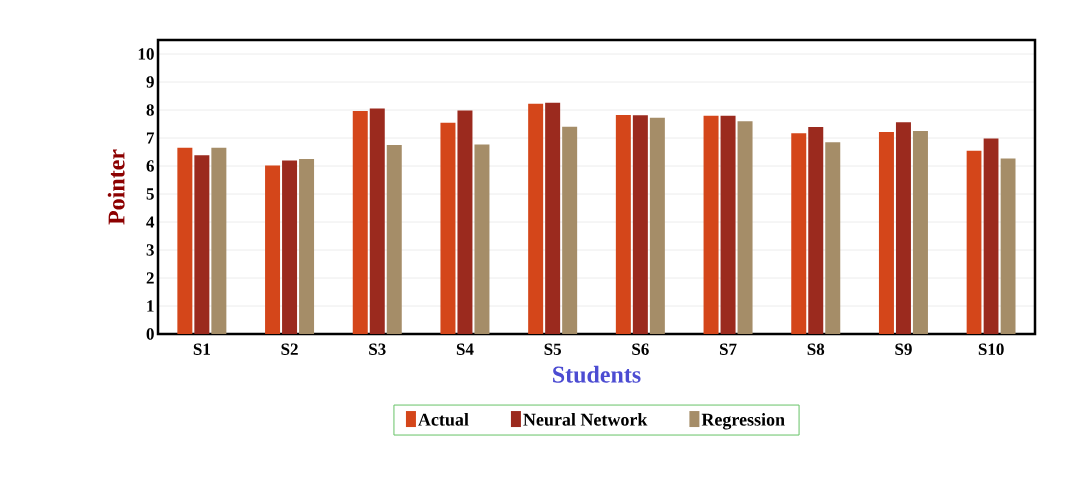 This screenshot has width=1065, height=486. I want to click on x-tick-label: S7, so click(728, 349).